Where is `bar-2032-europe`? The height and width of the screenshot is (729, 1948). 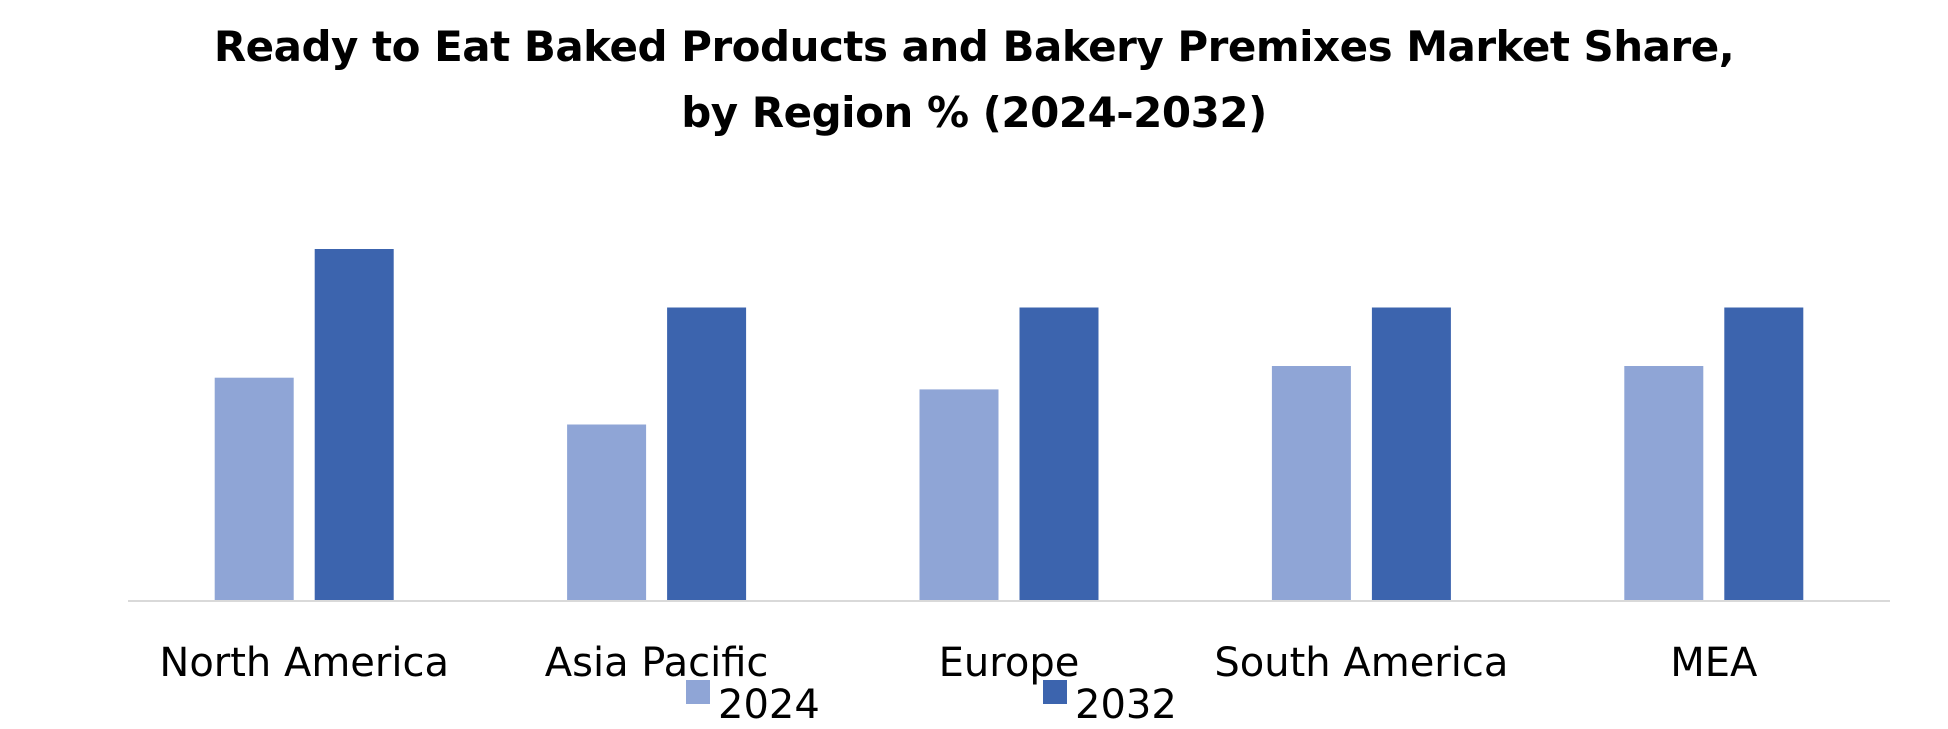
bar-2032-europe is located at coordinates (1059, 453).